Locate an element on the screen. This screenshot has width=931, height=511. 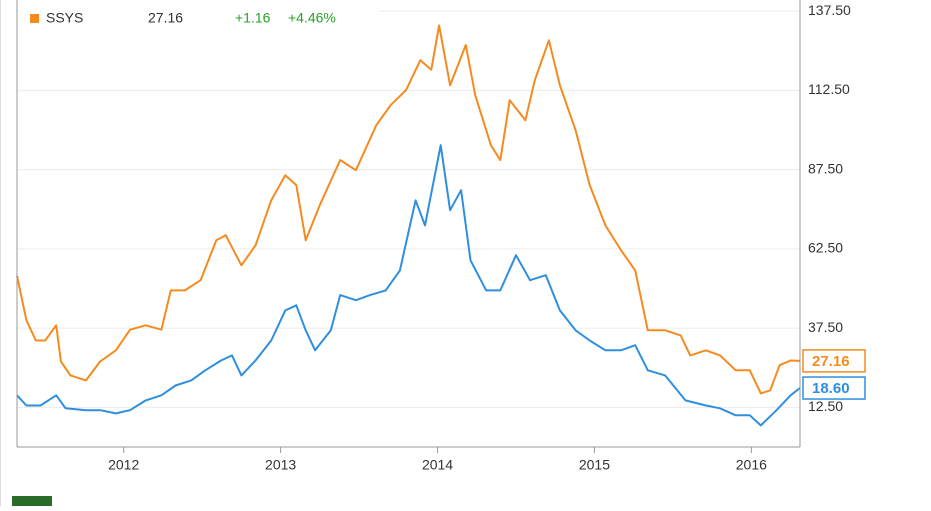
y-tick-label: 12.50 is located at coordinates (825, 406).